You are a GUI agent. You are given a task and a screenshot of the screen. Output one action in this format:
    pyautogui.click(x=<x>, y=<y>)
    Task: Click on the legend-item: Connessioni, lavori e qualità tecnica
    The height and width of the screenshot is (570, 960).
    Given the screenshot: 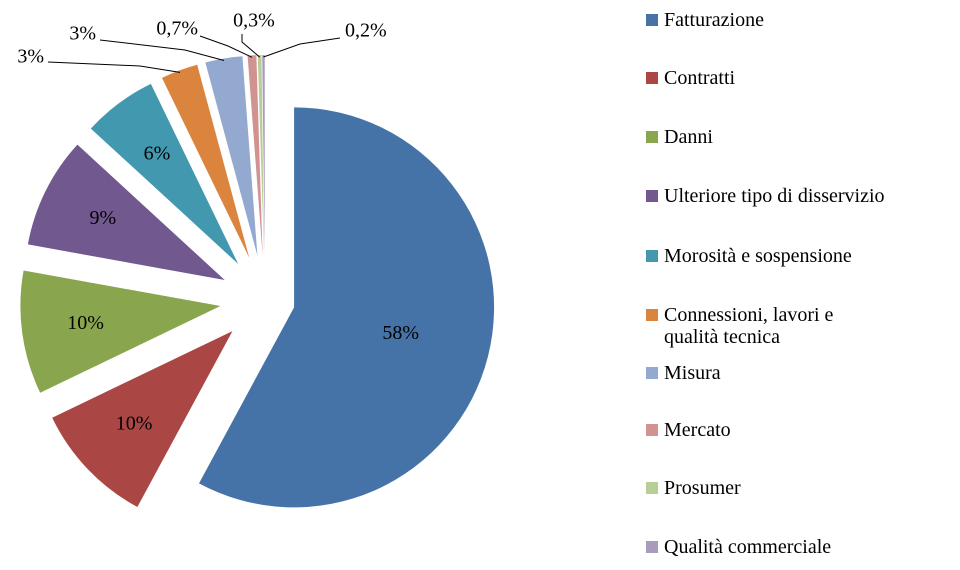 What is the action you would take?
    pyautogui.click(x=755, y=326)
    